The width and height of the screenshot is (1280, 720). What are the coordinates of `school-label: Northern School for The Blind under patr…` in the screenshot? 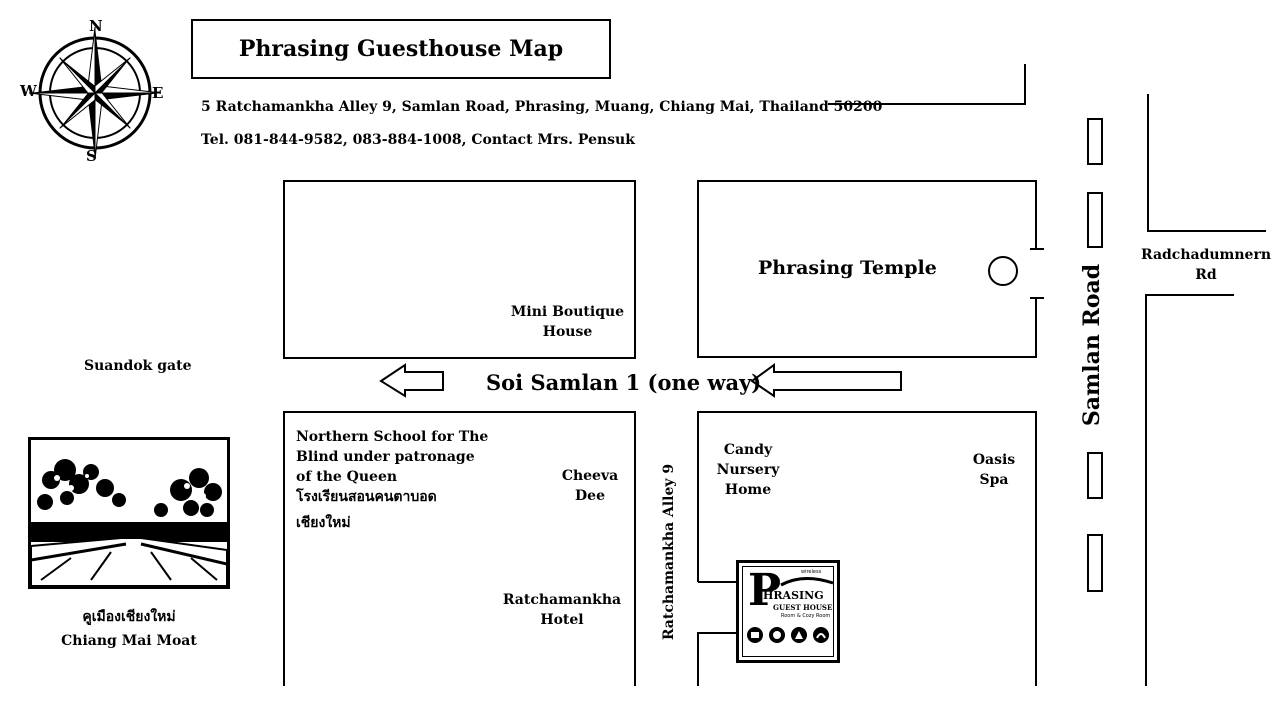 It's located at (392, 480).